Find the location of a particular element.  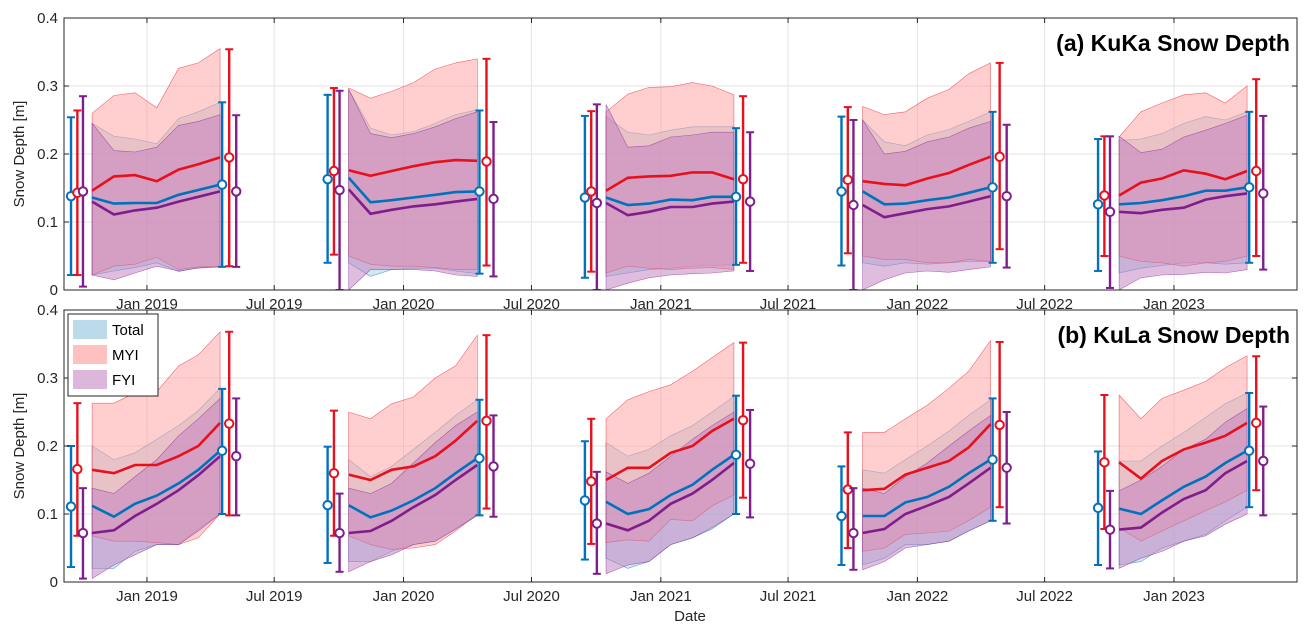

y-tick-label: 0.2 is located at coordinates (47, 446).